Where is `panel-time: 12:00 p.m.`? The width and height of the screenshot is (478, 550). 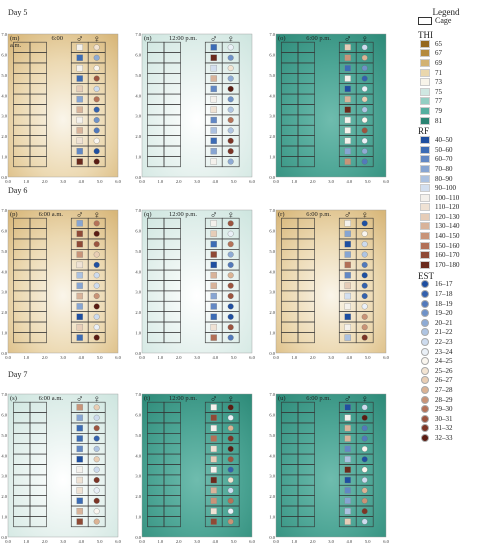
panel-time: 12:00 p.m. is located at coordinates (183, 398).